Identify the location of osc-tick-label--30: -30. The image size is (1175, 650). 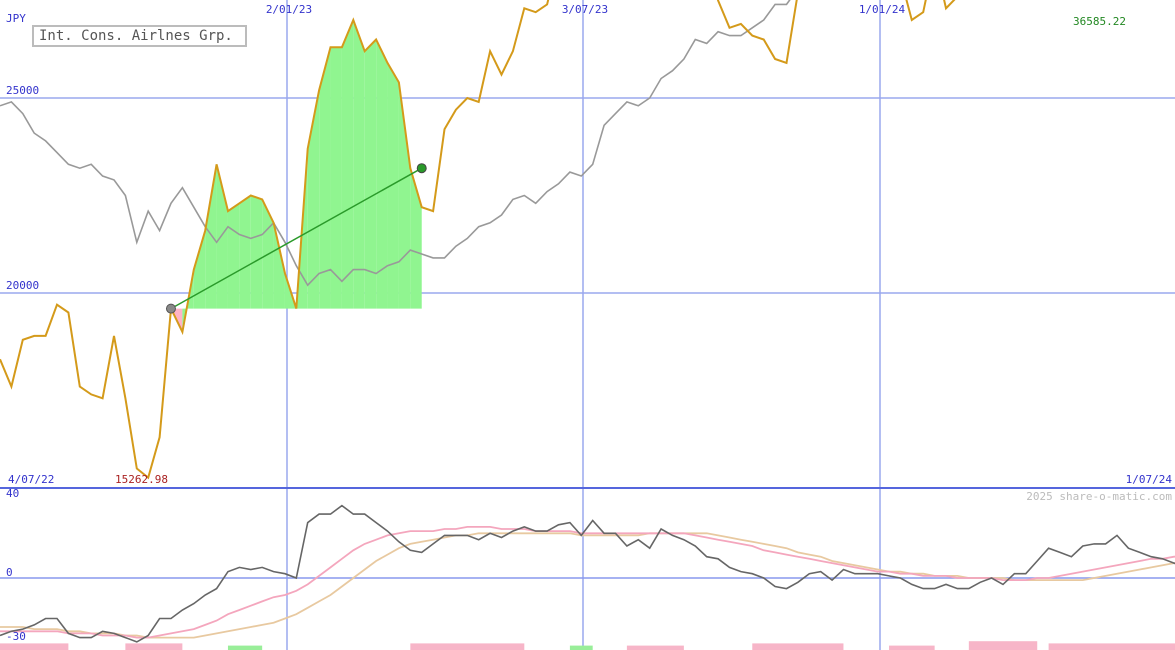
(16, 636).